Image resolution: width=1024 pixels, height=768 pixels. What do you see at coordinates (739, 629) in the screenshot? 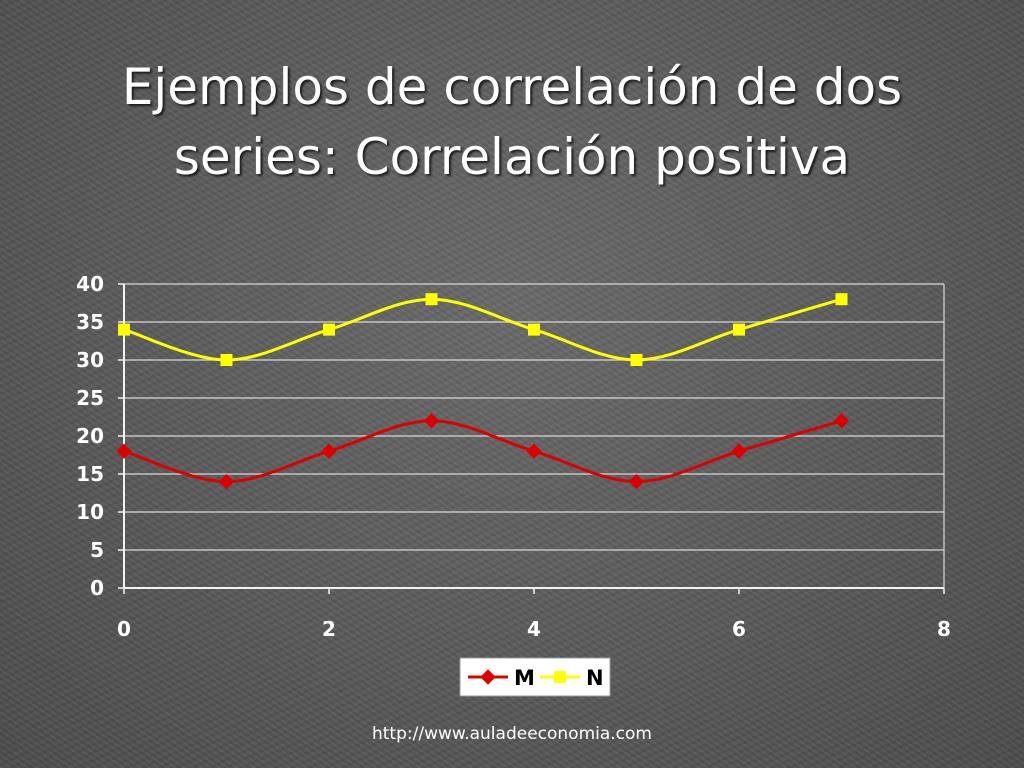
I see `x-tick-label-6: 6` at bounding box center [739, 629].